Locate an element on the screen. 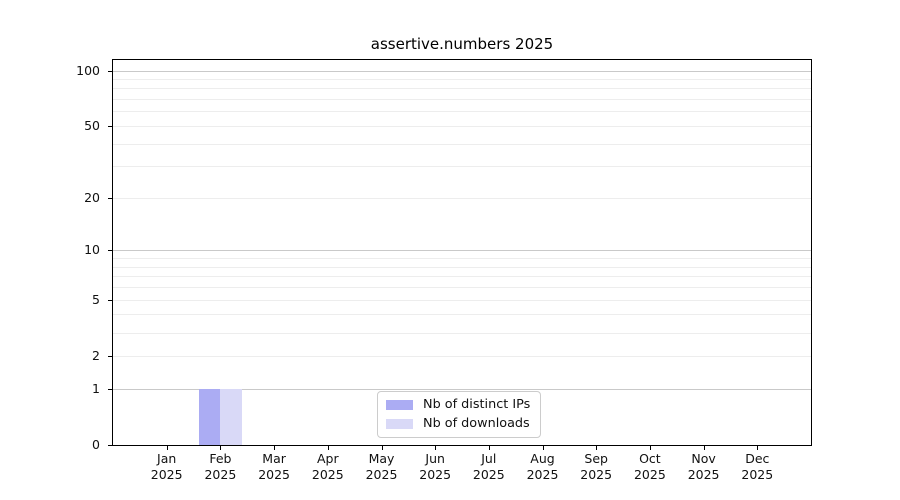 The width and height of the screenshot is (900, 500). x-tick-label-aug: Aug 2025 is located at coordinates (543, 466).